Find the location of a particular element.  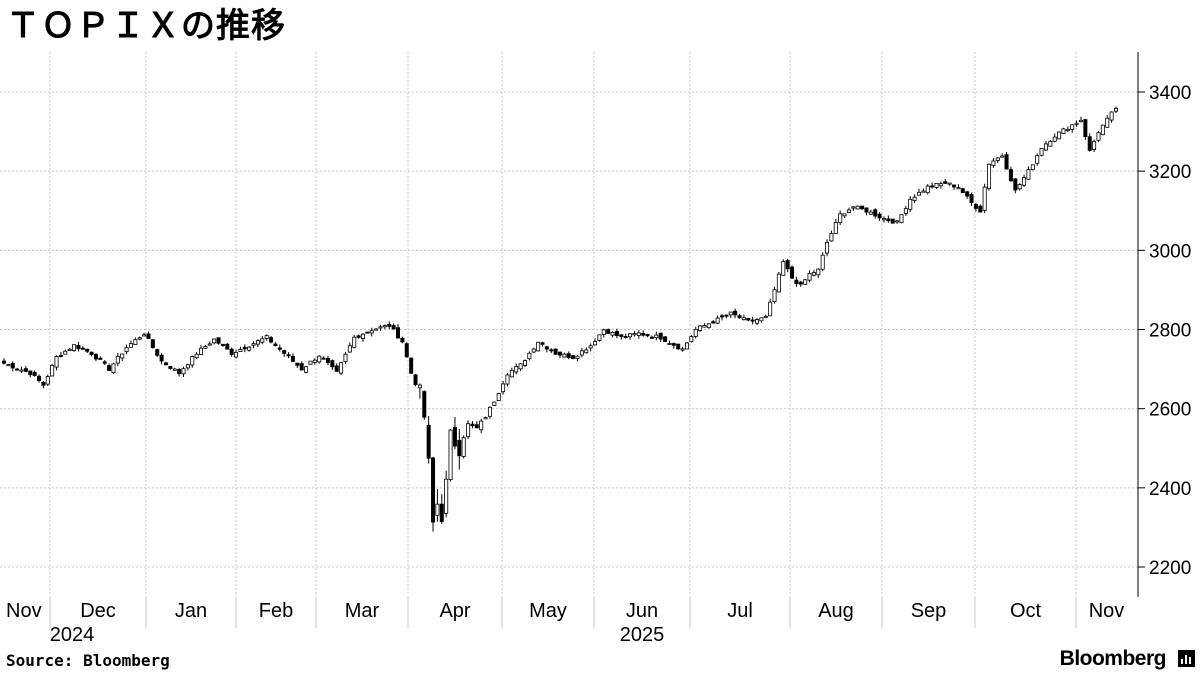

x-tick-label: Nov is located at coordinates (24, 611).